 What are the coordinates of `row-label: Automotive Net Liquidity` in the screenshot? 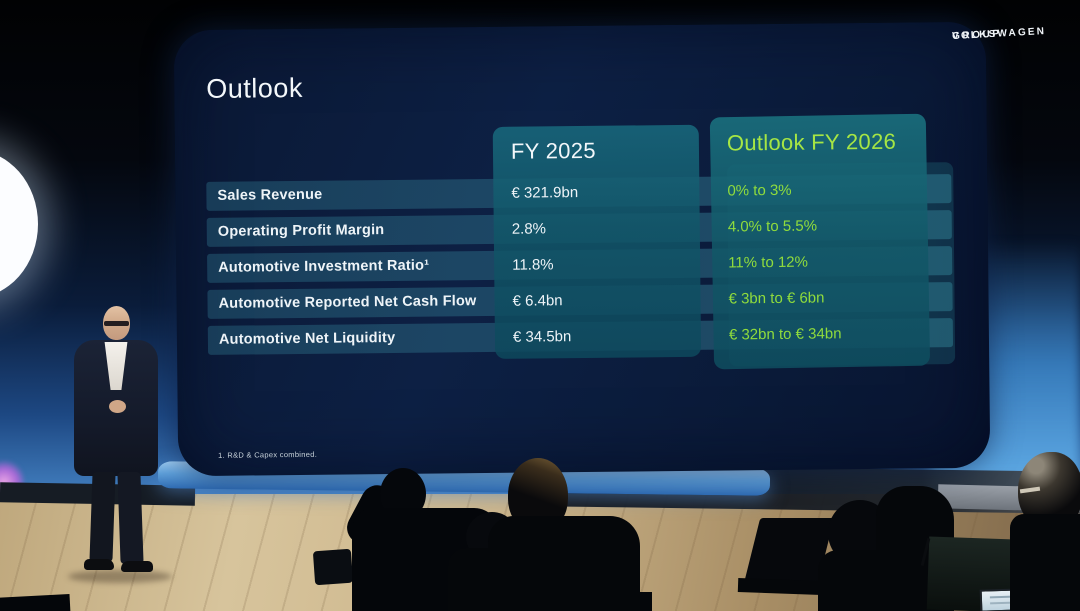 It's located at (307, 338).